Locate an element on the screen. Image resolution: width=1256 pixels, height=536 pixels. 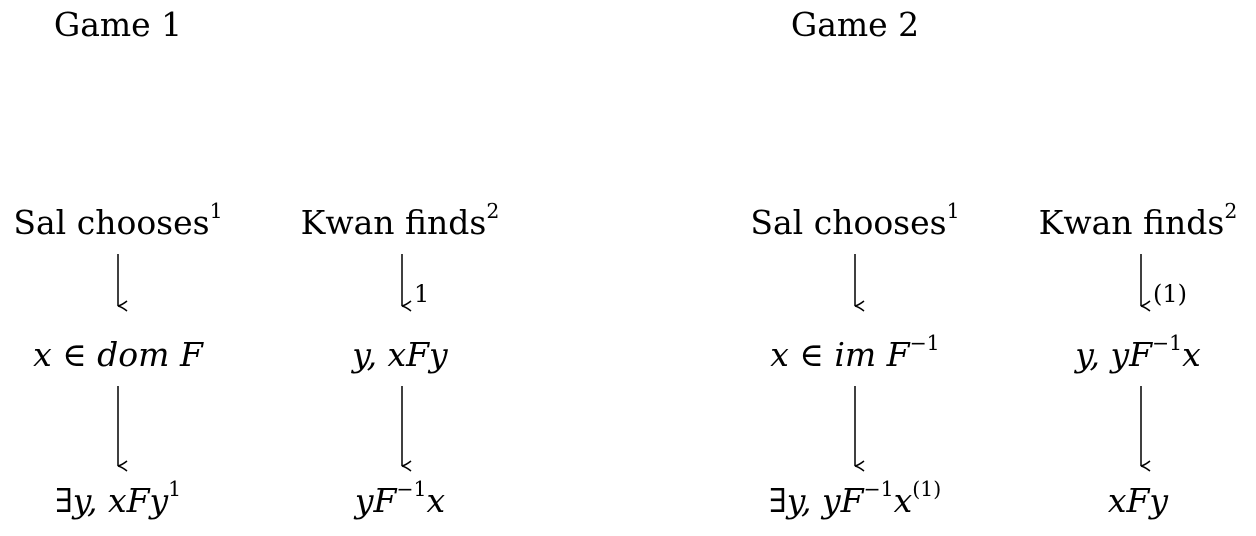
game1-kwan-header: Kwan finds2 is located at coordinates (400, 221).